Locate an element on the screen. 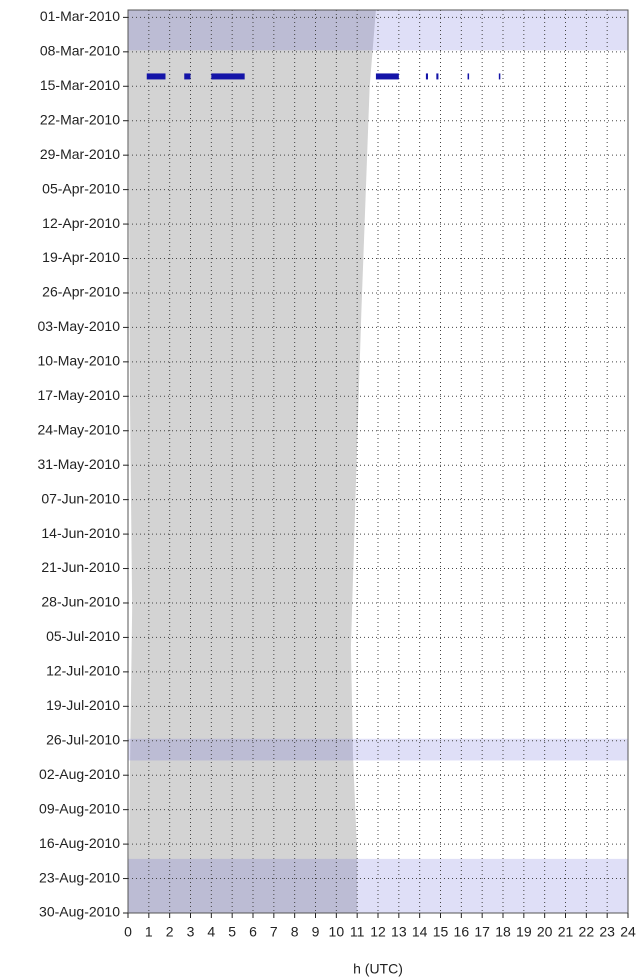 This screenshot has height=980, width=638. y-tick-label: 21-Jun-2010 is located at coordinates (80, 567).